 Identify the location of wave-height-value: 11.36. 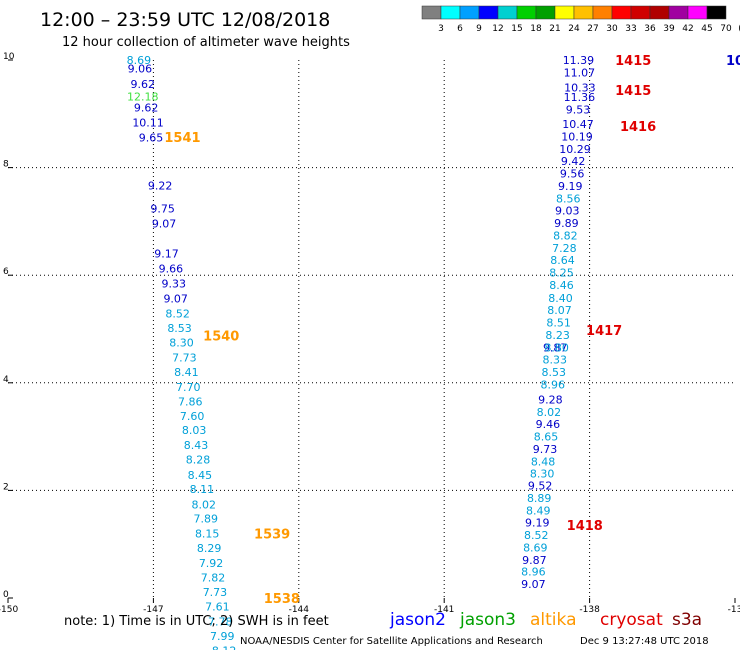
(580, 97).